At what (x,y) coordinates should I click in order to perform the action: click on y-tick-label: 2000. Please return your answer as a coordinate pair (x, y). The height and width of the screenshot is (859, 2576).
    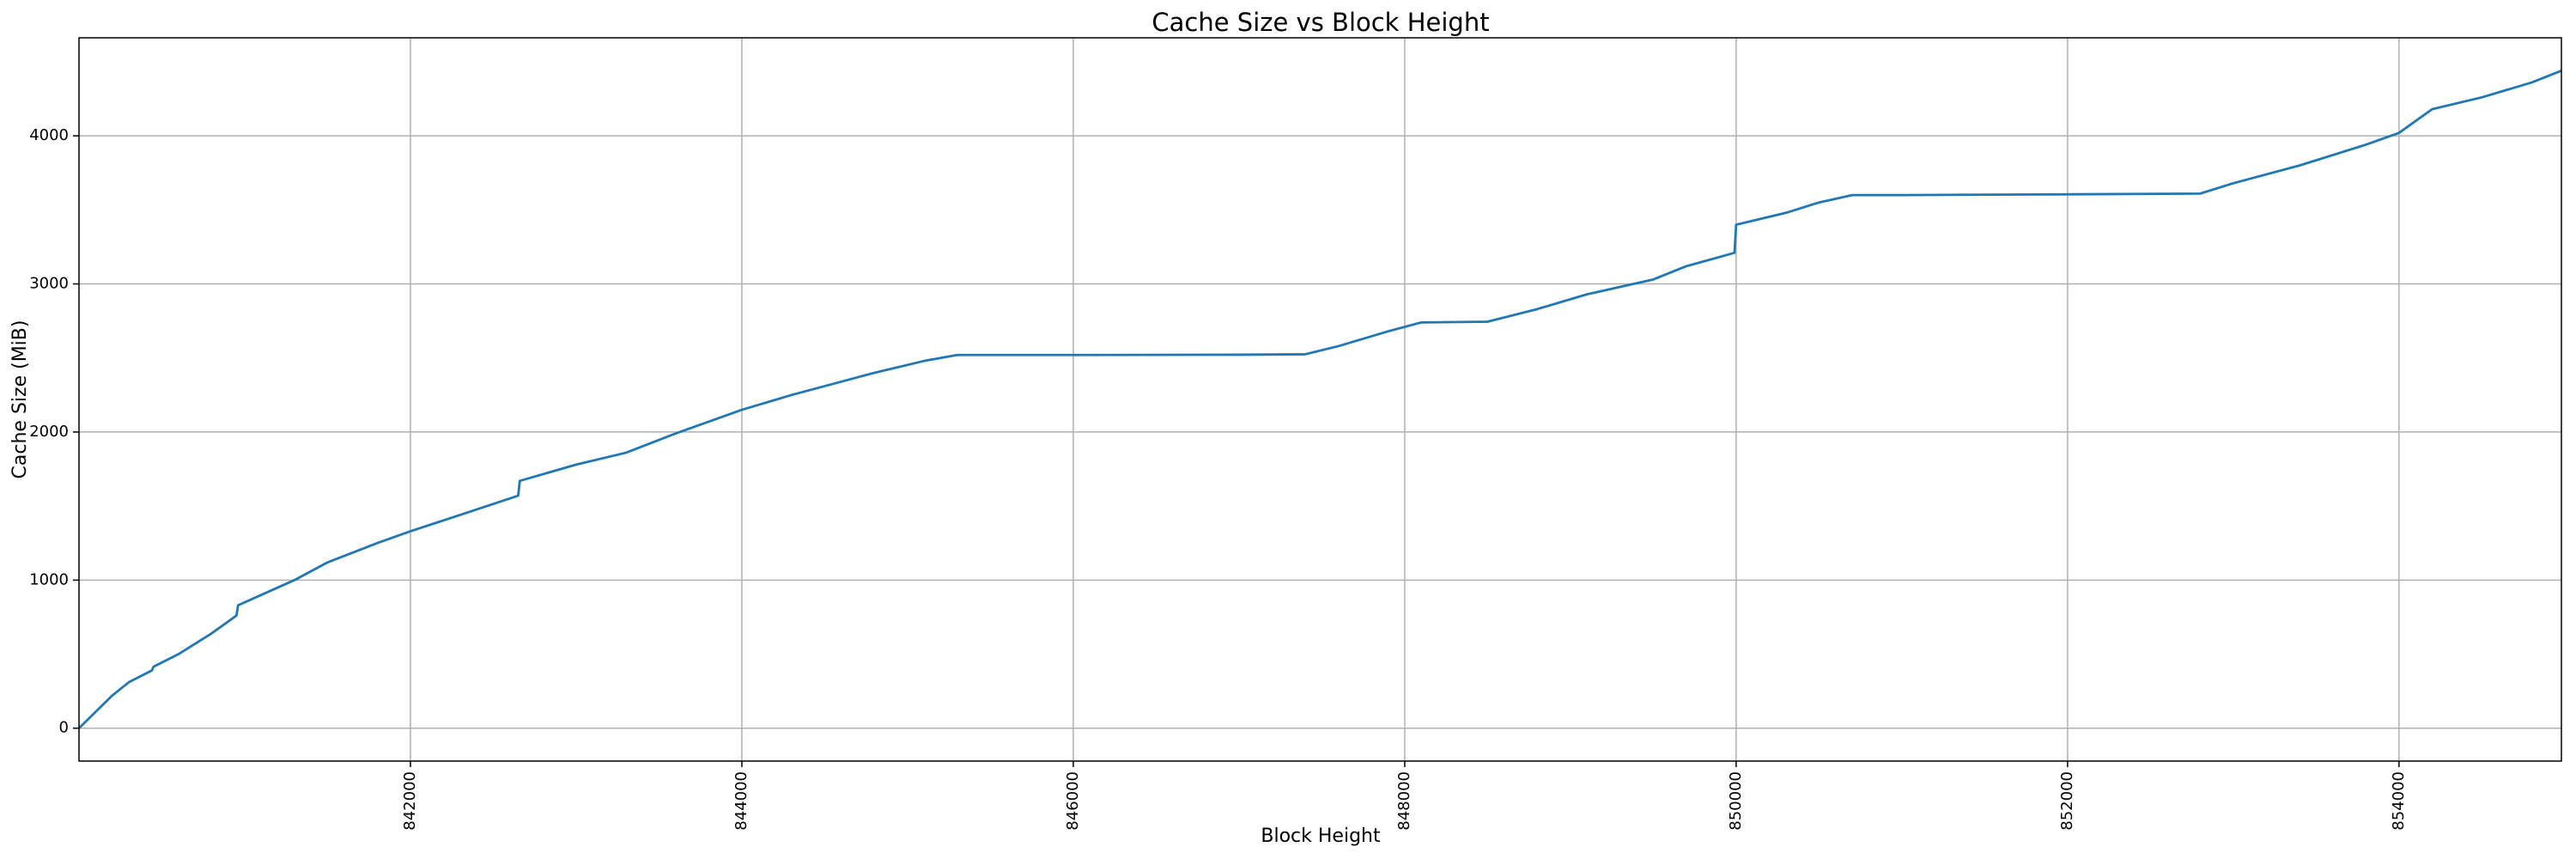
    Looking at the image, I should click on (49, 432).